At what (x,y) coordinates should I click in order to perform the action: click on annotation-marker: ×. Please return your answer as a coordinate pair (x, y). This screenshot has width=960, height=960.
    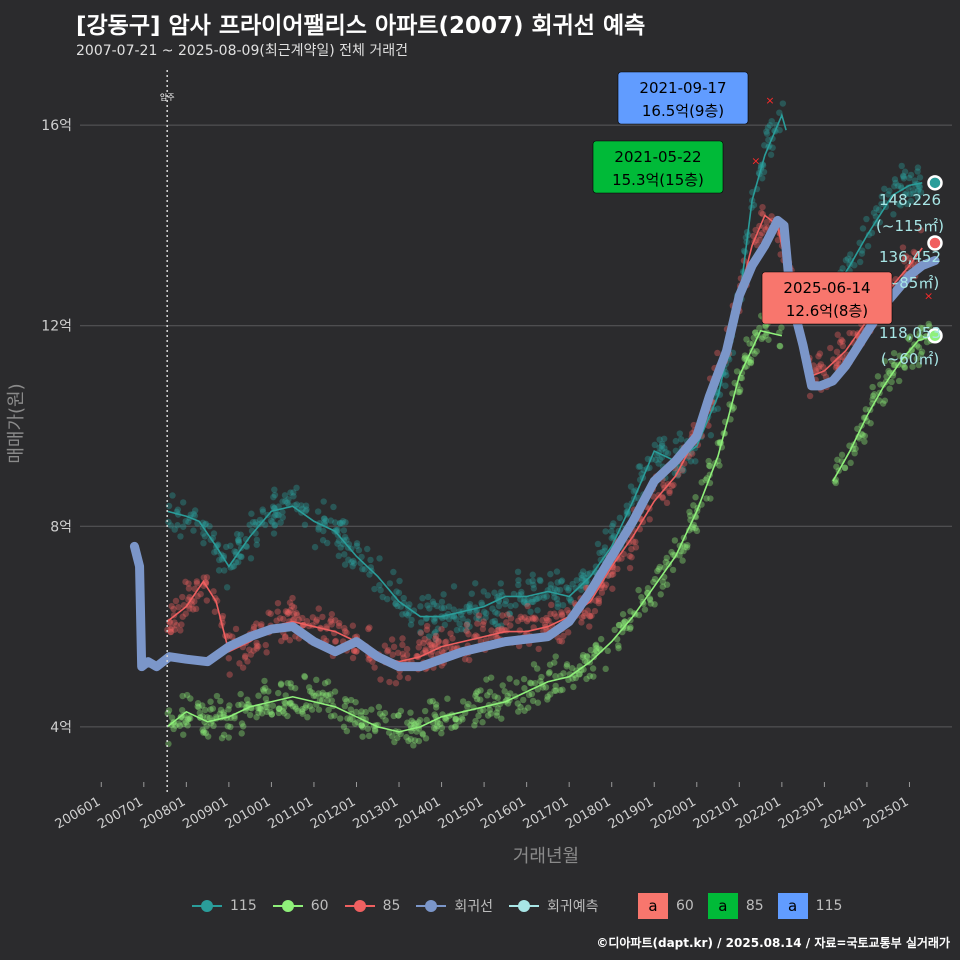
    Looking at the image, I should click on (769, 100).